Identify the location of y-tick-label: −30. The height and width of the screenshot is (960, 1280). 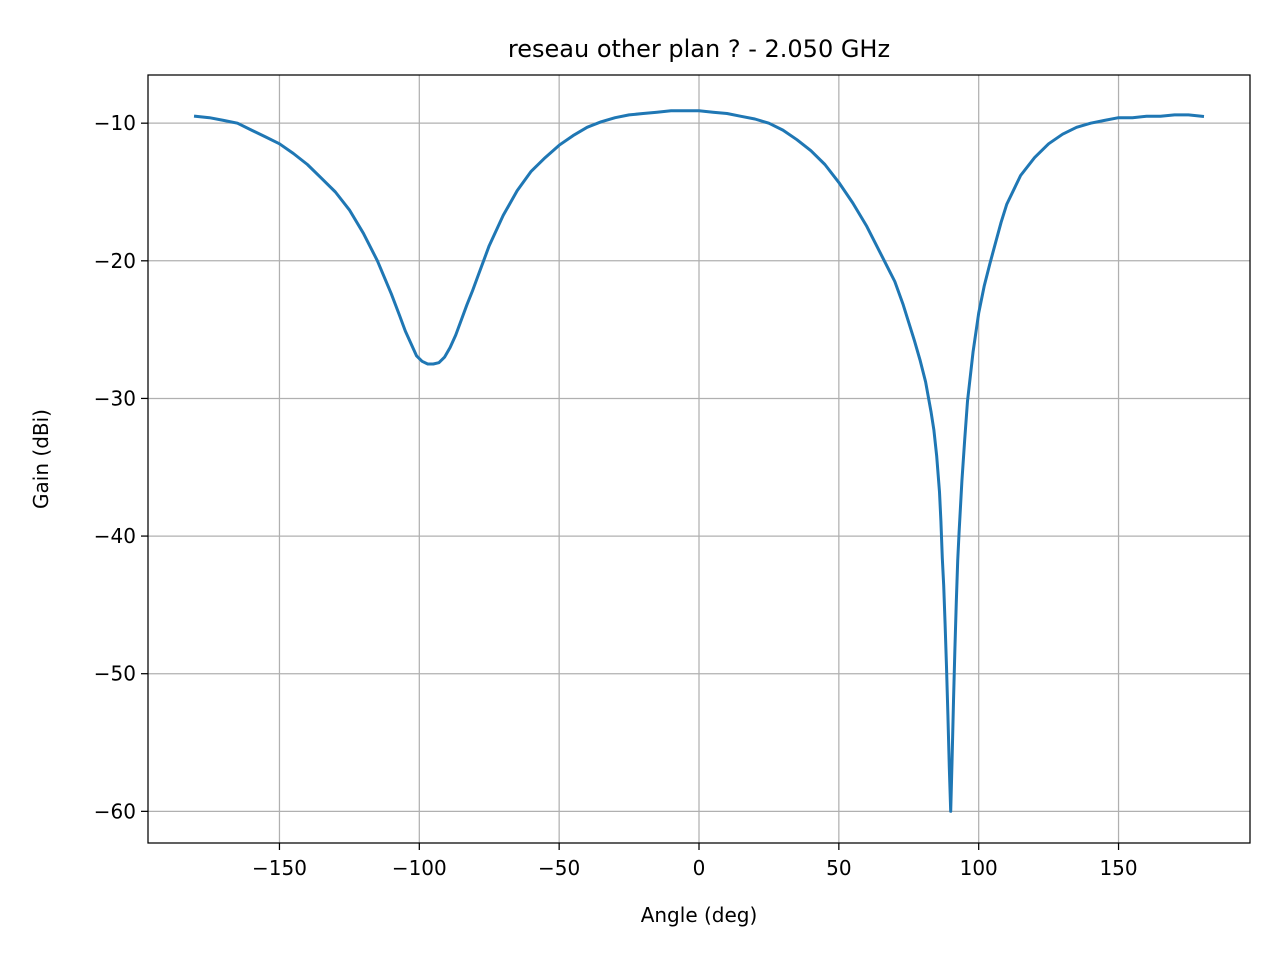
(115, 398).